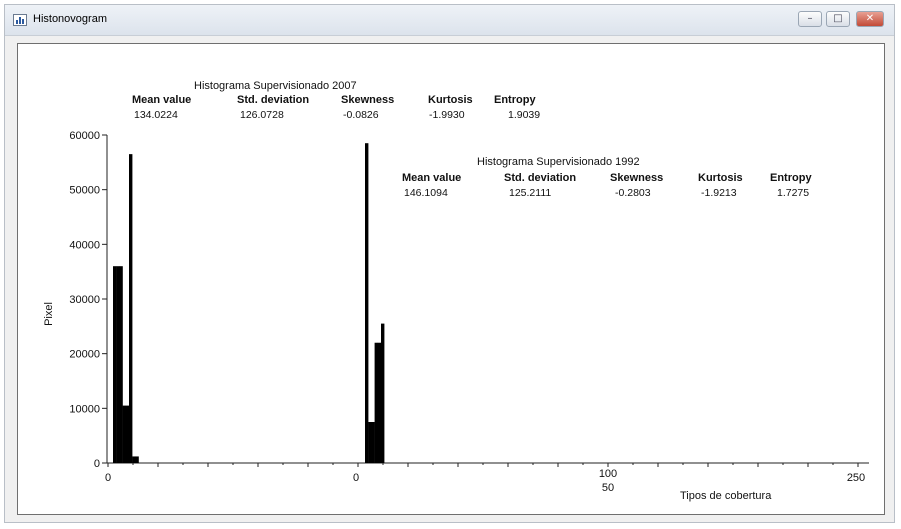 Image resolution: width=901 pixels, height=529 pixels. Describe the element at coordinates (558, 162) in the screenshot. I see `chart-1992-title: Histograma Supervisionado 1992` at that location.